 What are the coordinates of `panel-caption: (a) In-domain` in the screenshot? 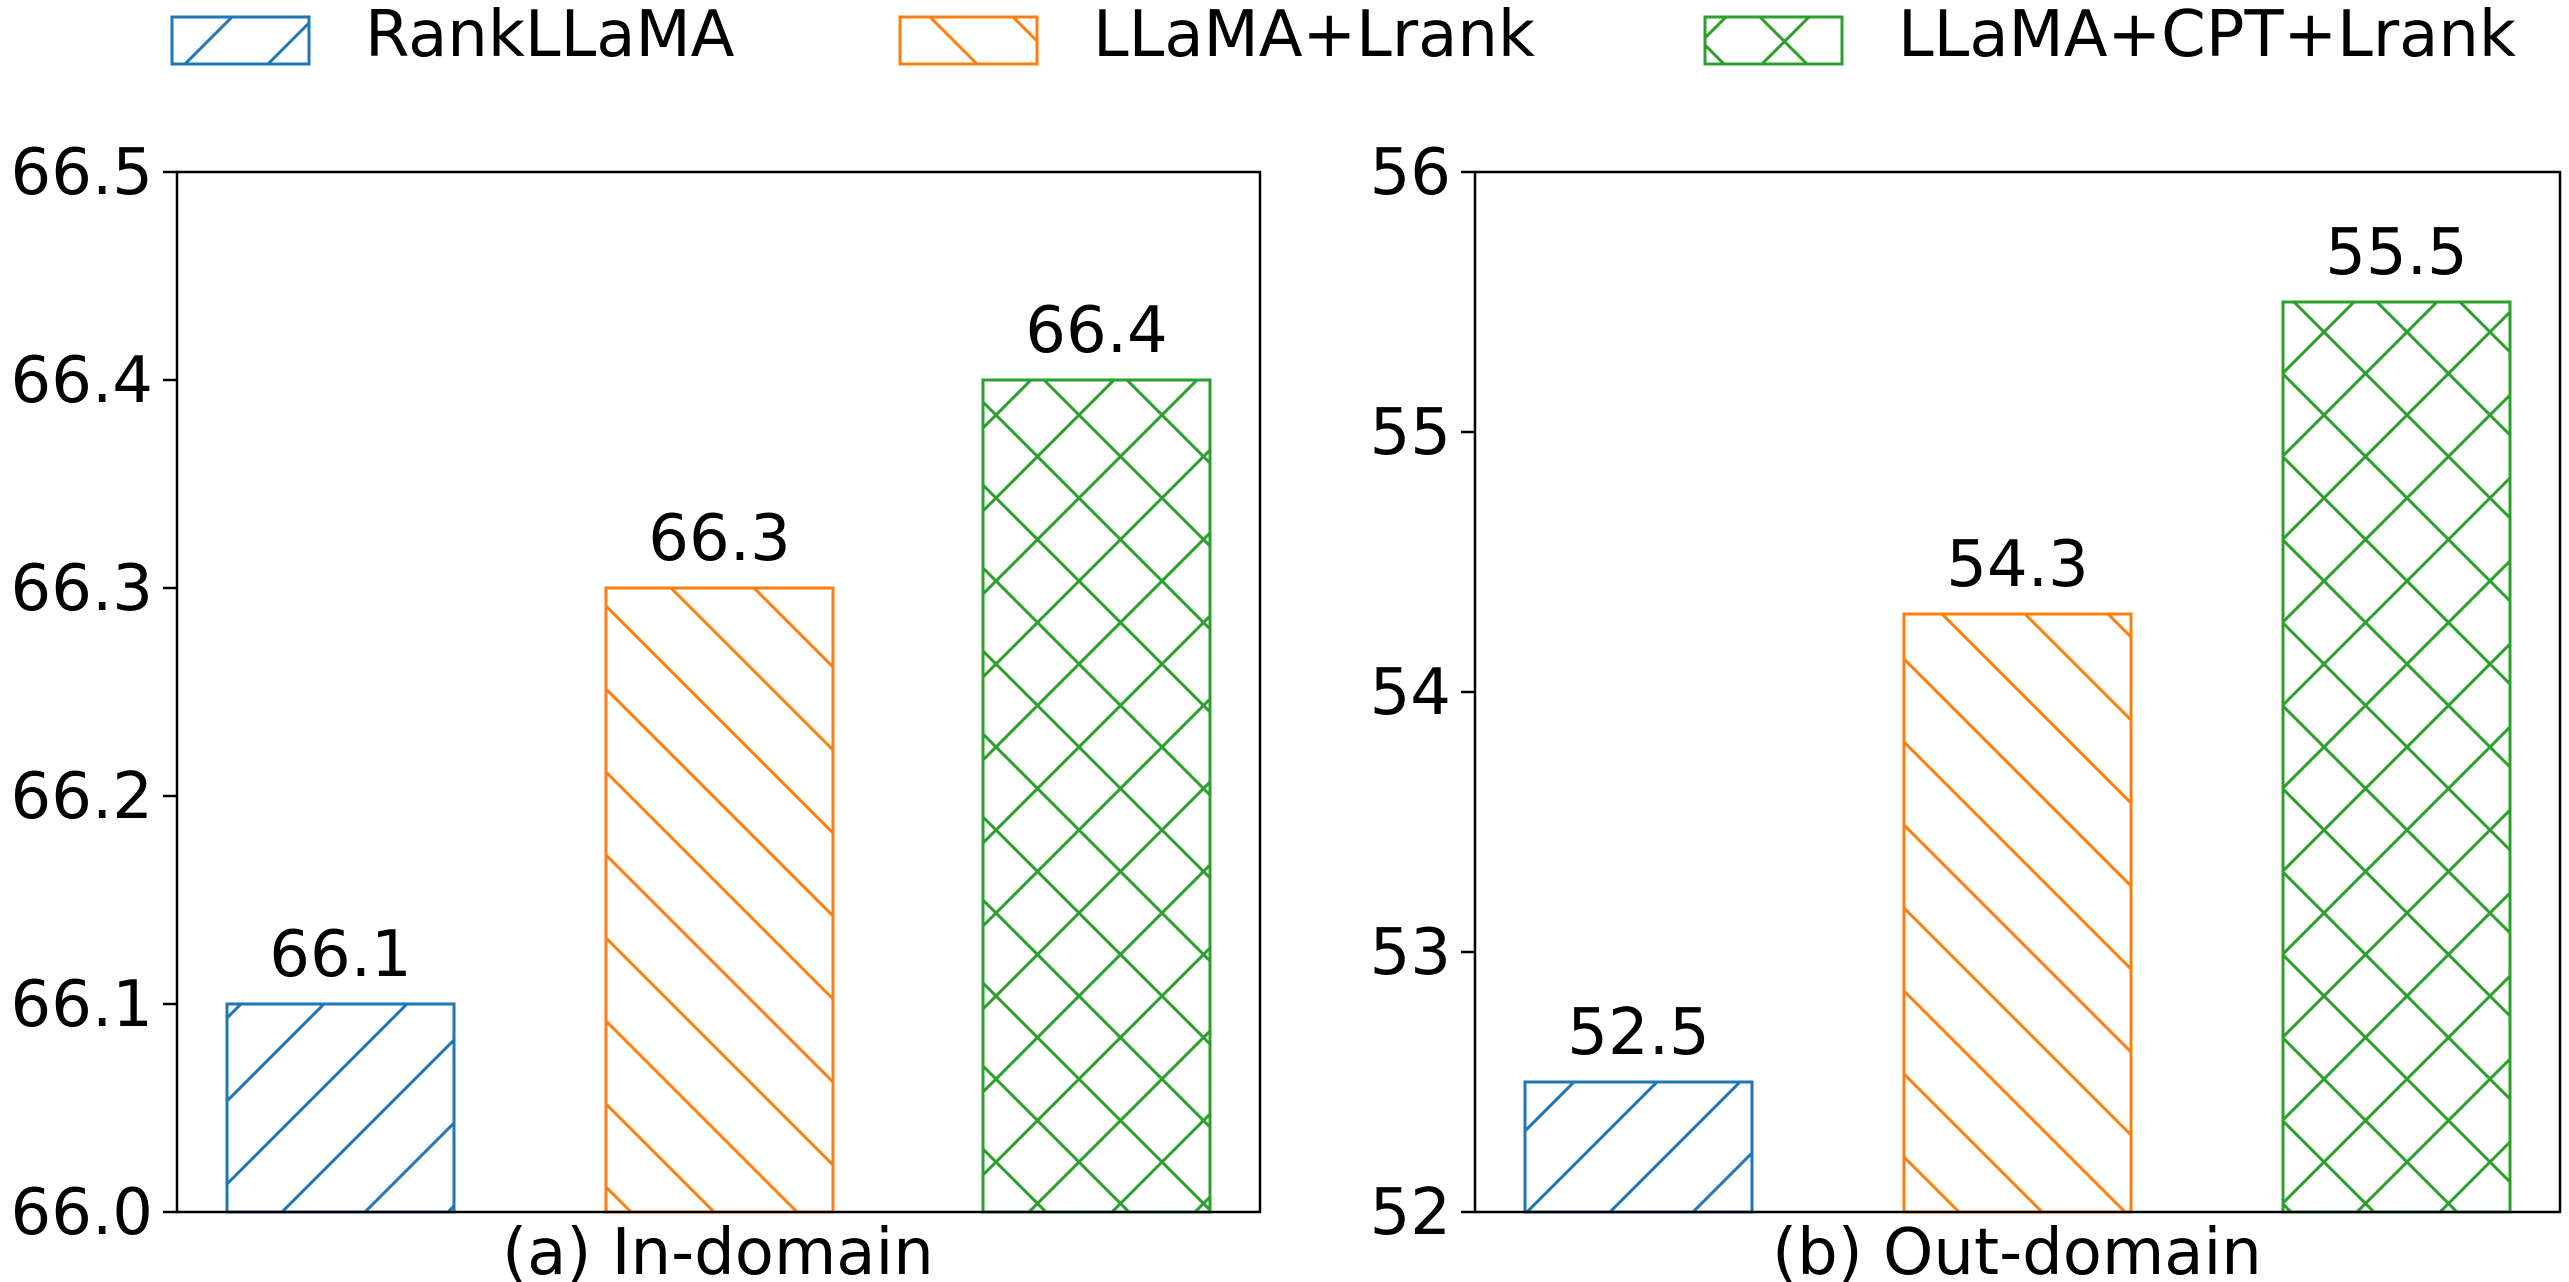 It's located at (718, 1249).